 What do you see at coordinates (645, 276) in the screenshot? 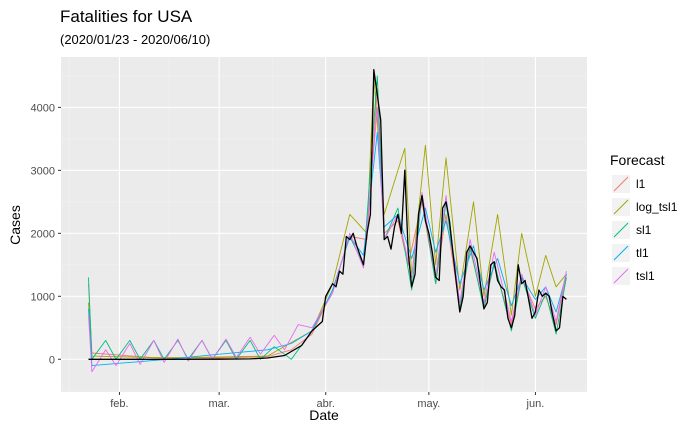
I see `legend-label-tsl1: tsl1` at bounding box center [645, 276].